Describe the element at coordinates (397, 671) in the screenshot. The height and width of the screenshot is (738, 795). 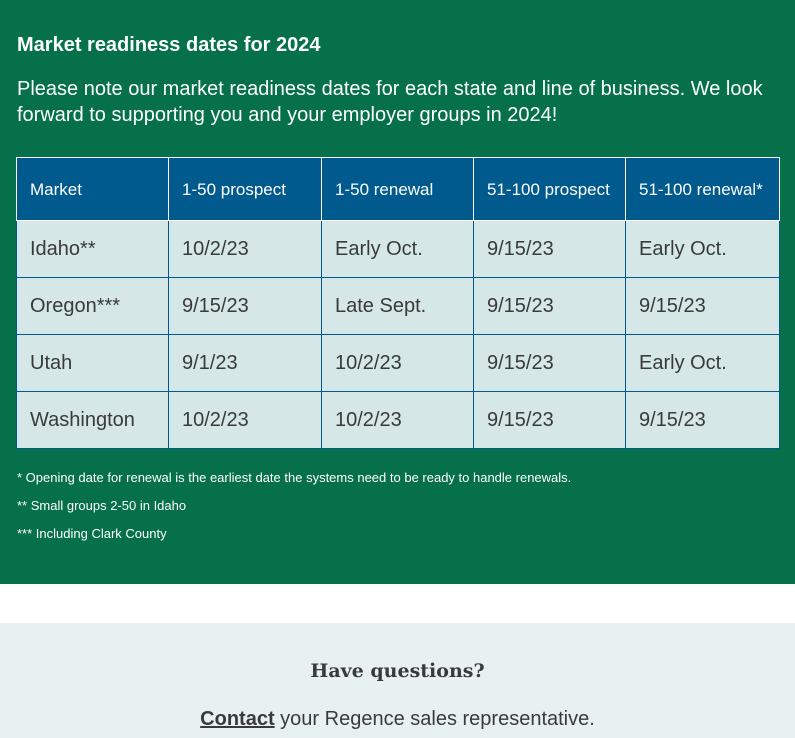
I see `questions-heading: Have questions?` at that location.